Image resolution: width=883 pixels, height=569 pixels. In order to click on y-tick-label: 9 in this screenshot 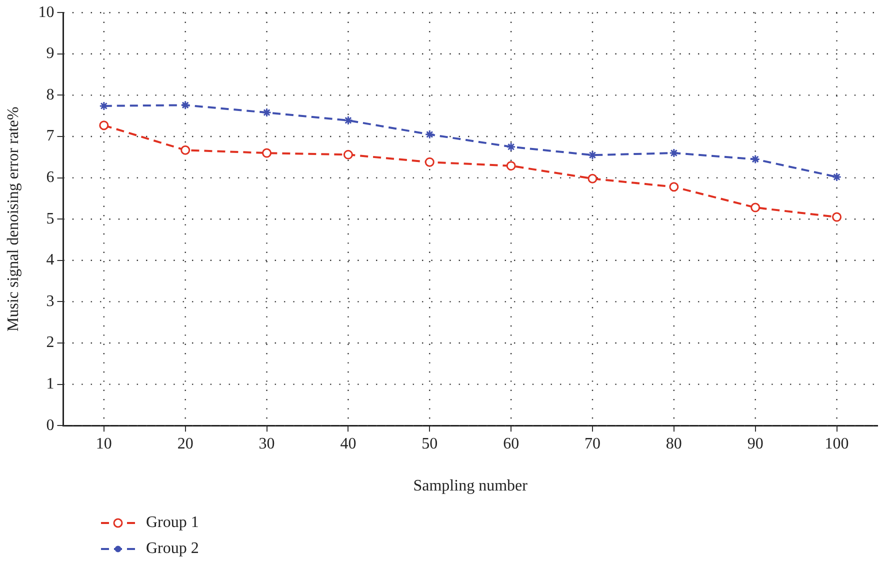, I will do `click(50, 53)`.